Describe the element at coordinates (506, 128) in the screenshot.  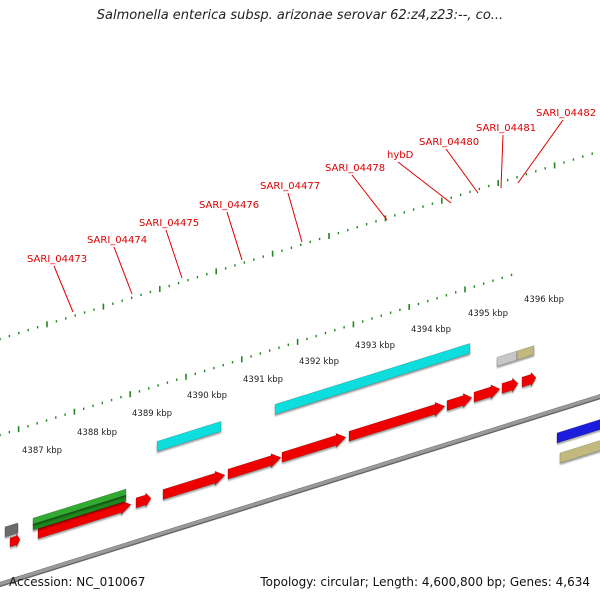
I see `gene-label: SARI_04481` at that location.